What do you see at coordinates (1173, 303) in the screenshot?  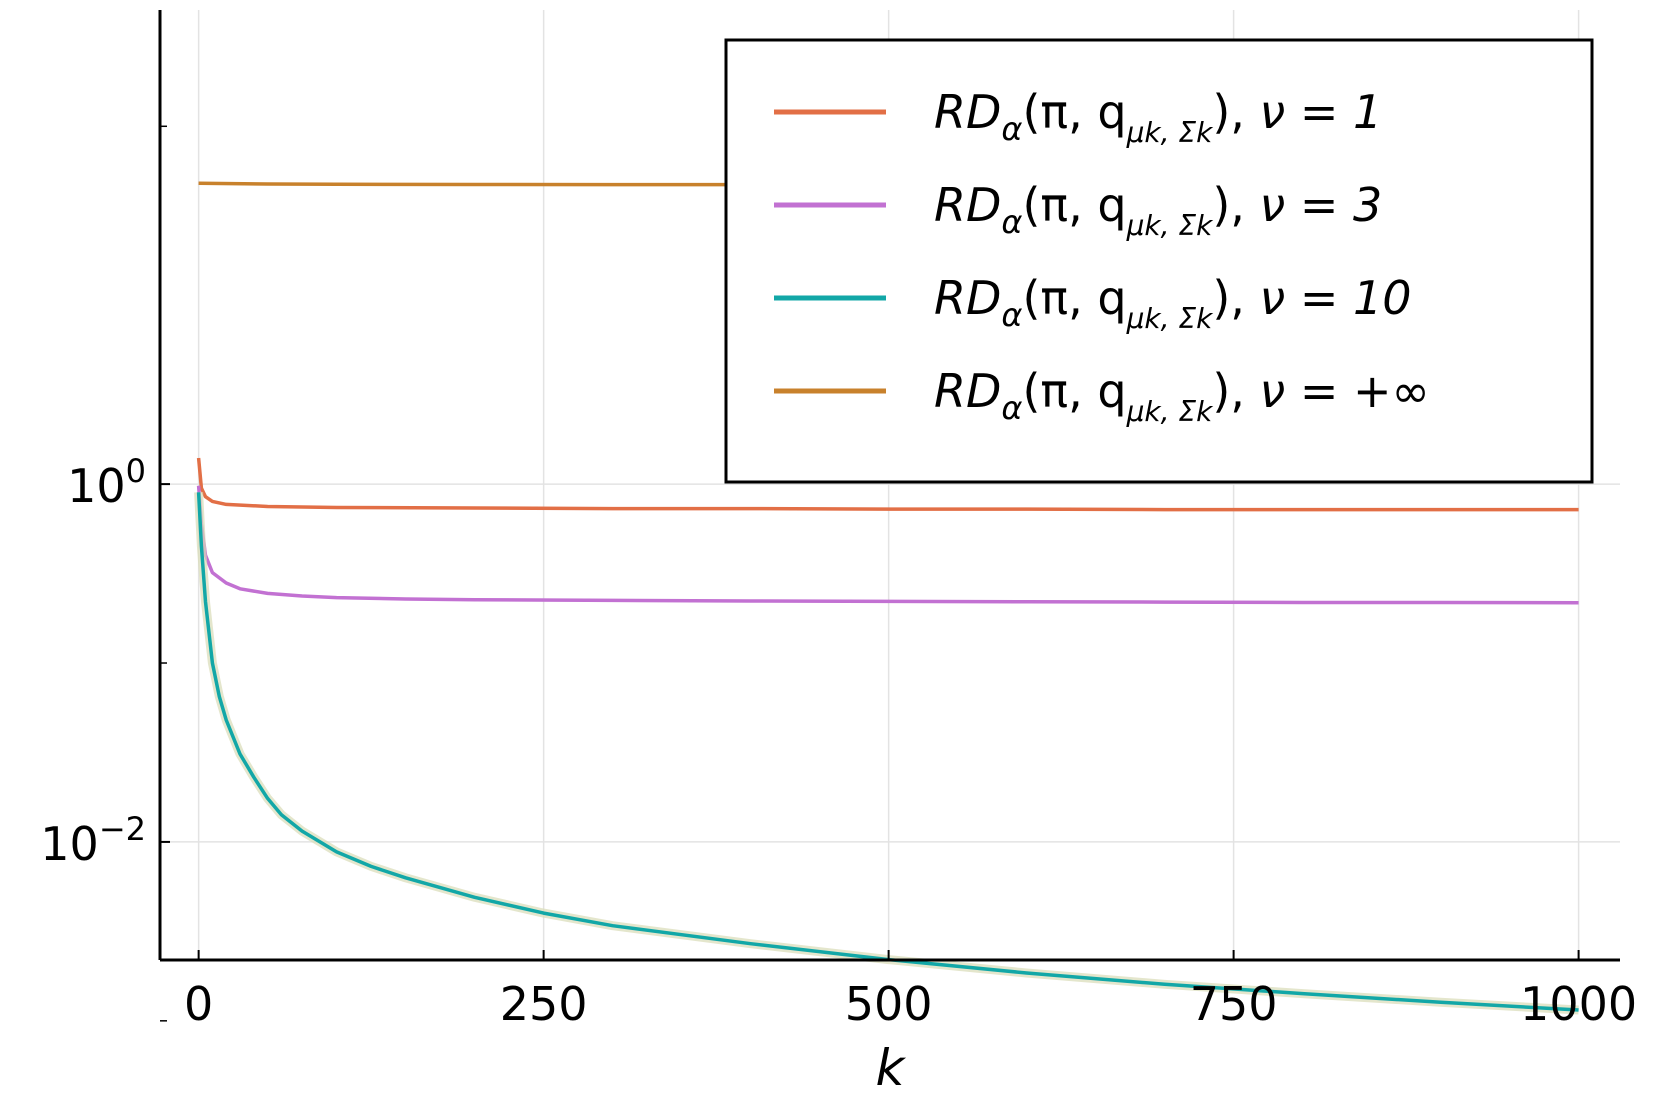 I see `legend-entry-3: RDα(π, qμk, Σk), ν = 10` at bounding box center [1173, 303].